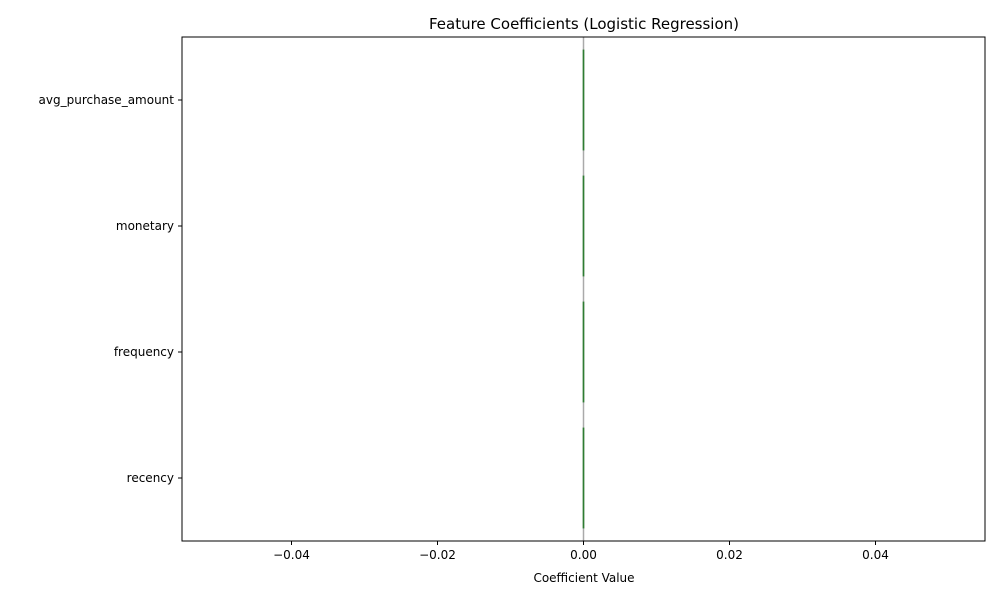  Describe the element at coordinates (291, 555) in the screenshot. I see `x-tick-label: −0.04` at that location.